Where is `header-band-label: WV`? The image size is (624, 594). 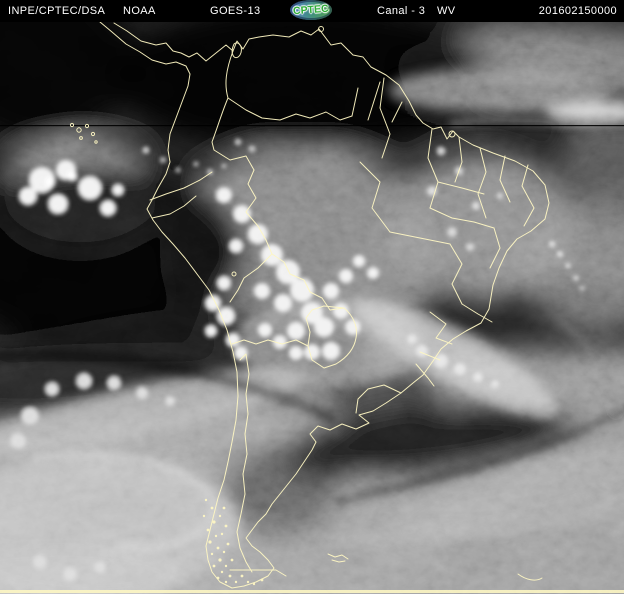
header-band-label: WV is located at coordinates (446, 11).